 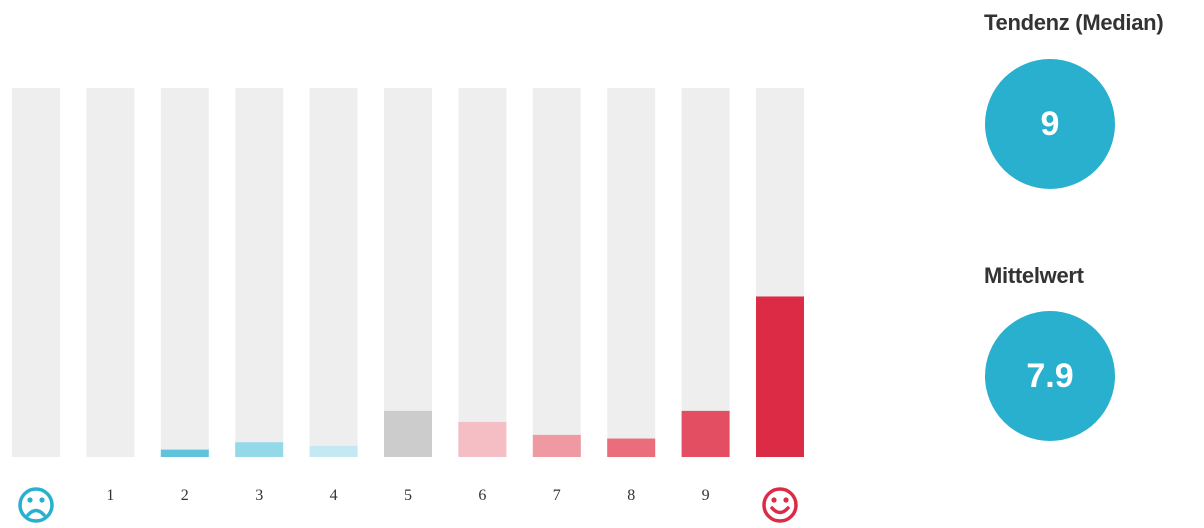 I want to click on mean-value: 7.9, so click(x=1050, y=375).